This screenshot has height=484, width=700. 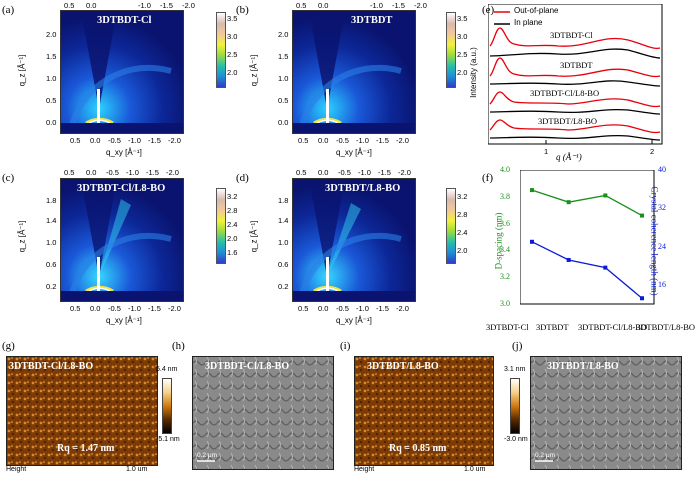 What do you see at coordinates (575, 111) in the screenshot?
I see `curve-in-cl-l8bo` at bounding box center [575, 111].